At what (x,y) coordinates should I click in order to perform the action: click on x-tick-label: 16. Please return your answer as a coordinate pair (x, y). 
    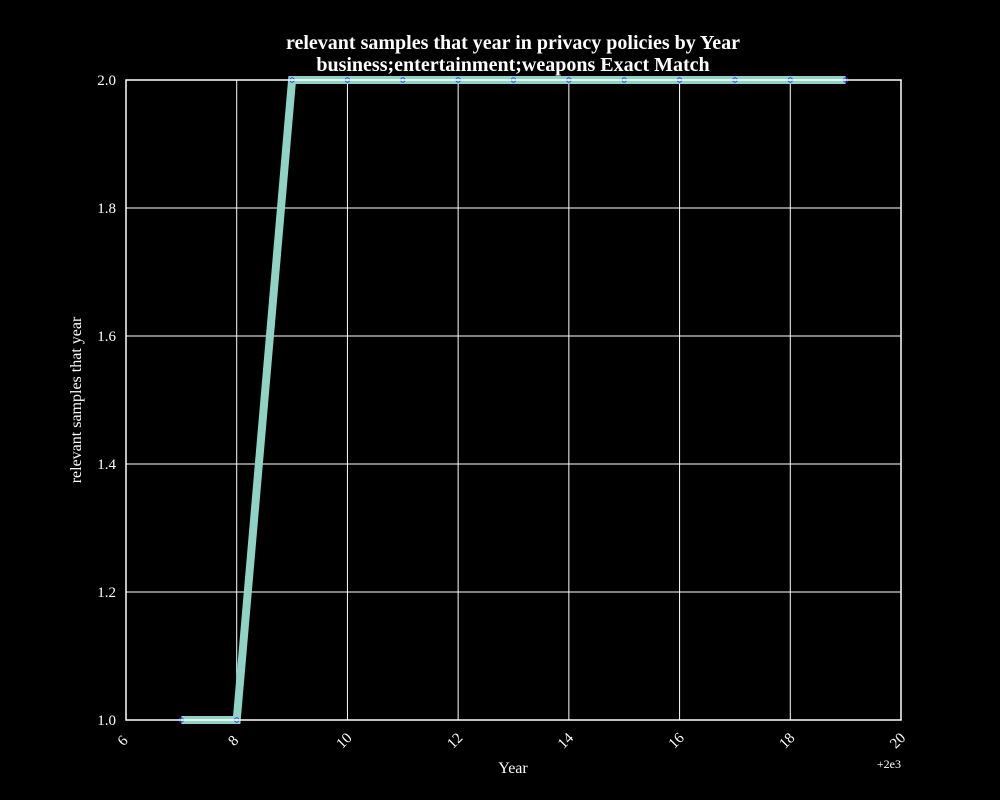
    Looking at the image, I should click on (677, 741).